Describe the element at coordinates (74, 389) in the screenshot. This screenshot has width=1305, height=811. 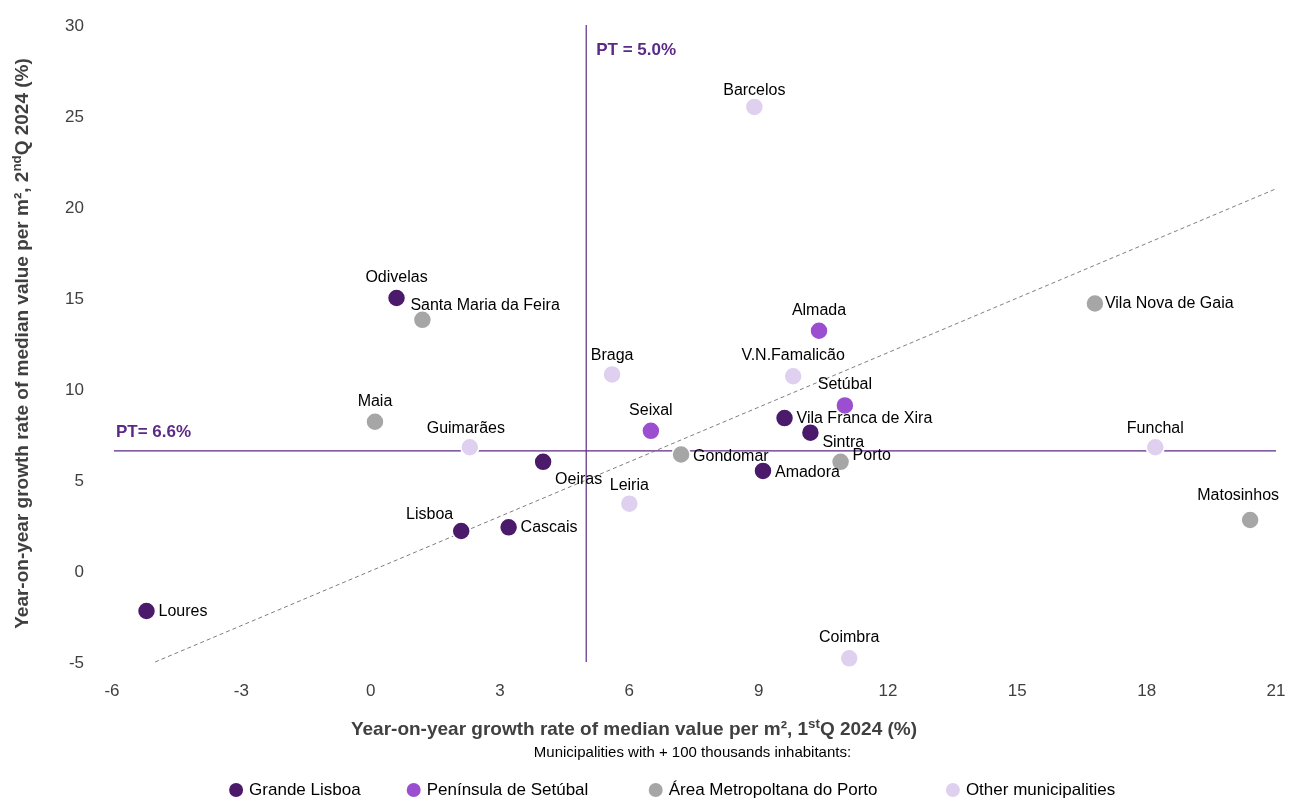
I see `y-tick-label: 10` at that location.